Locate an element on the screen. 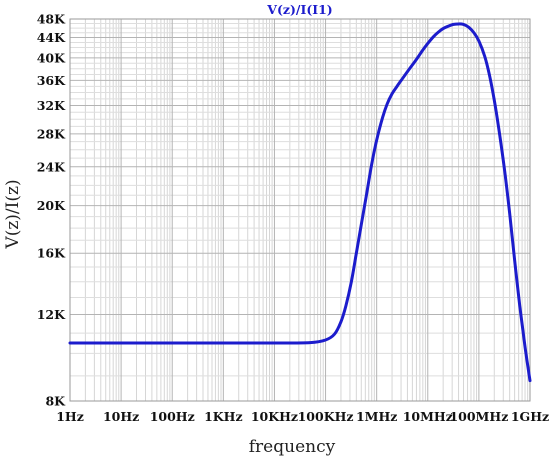  x-tick-label: 10MHz is located at coordinates (428, 416).